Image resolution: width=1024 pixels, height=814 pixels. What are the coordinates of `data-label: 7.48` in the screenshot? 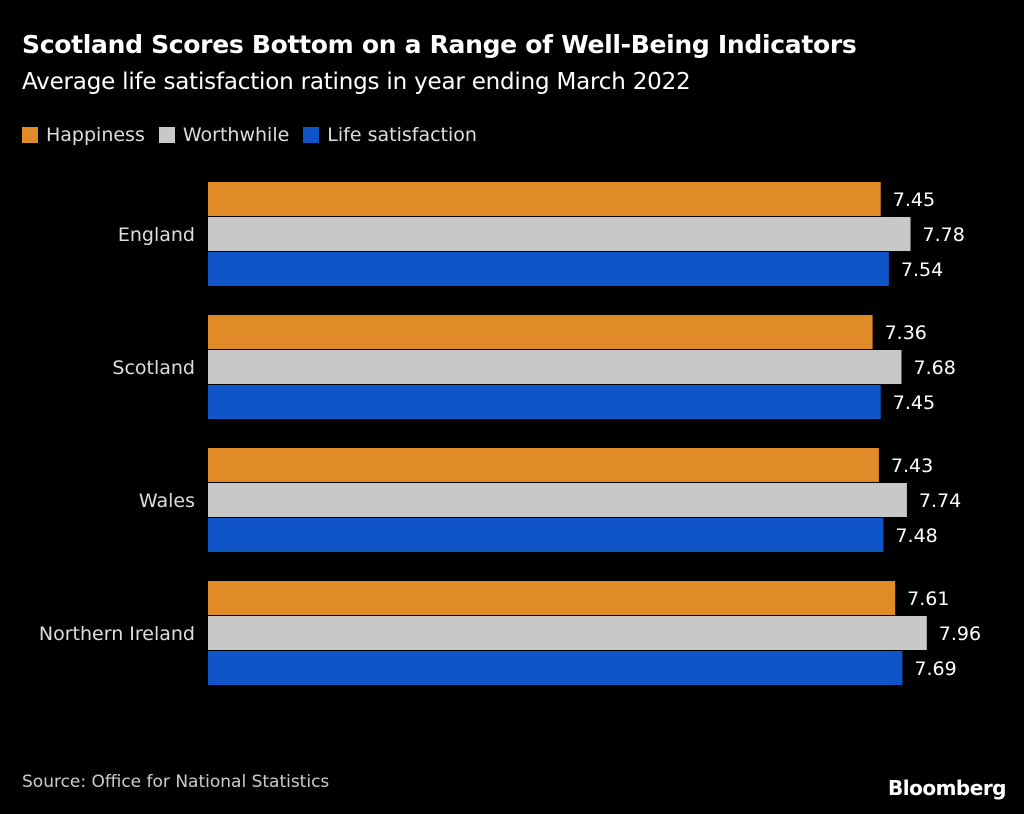 It's located at (916, 536).